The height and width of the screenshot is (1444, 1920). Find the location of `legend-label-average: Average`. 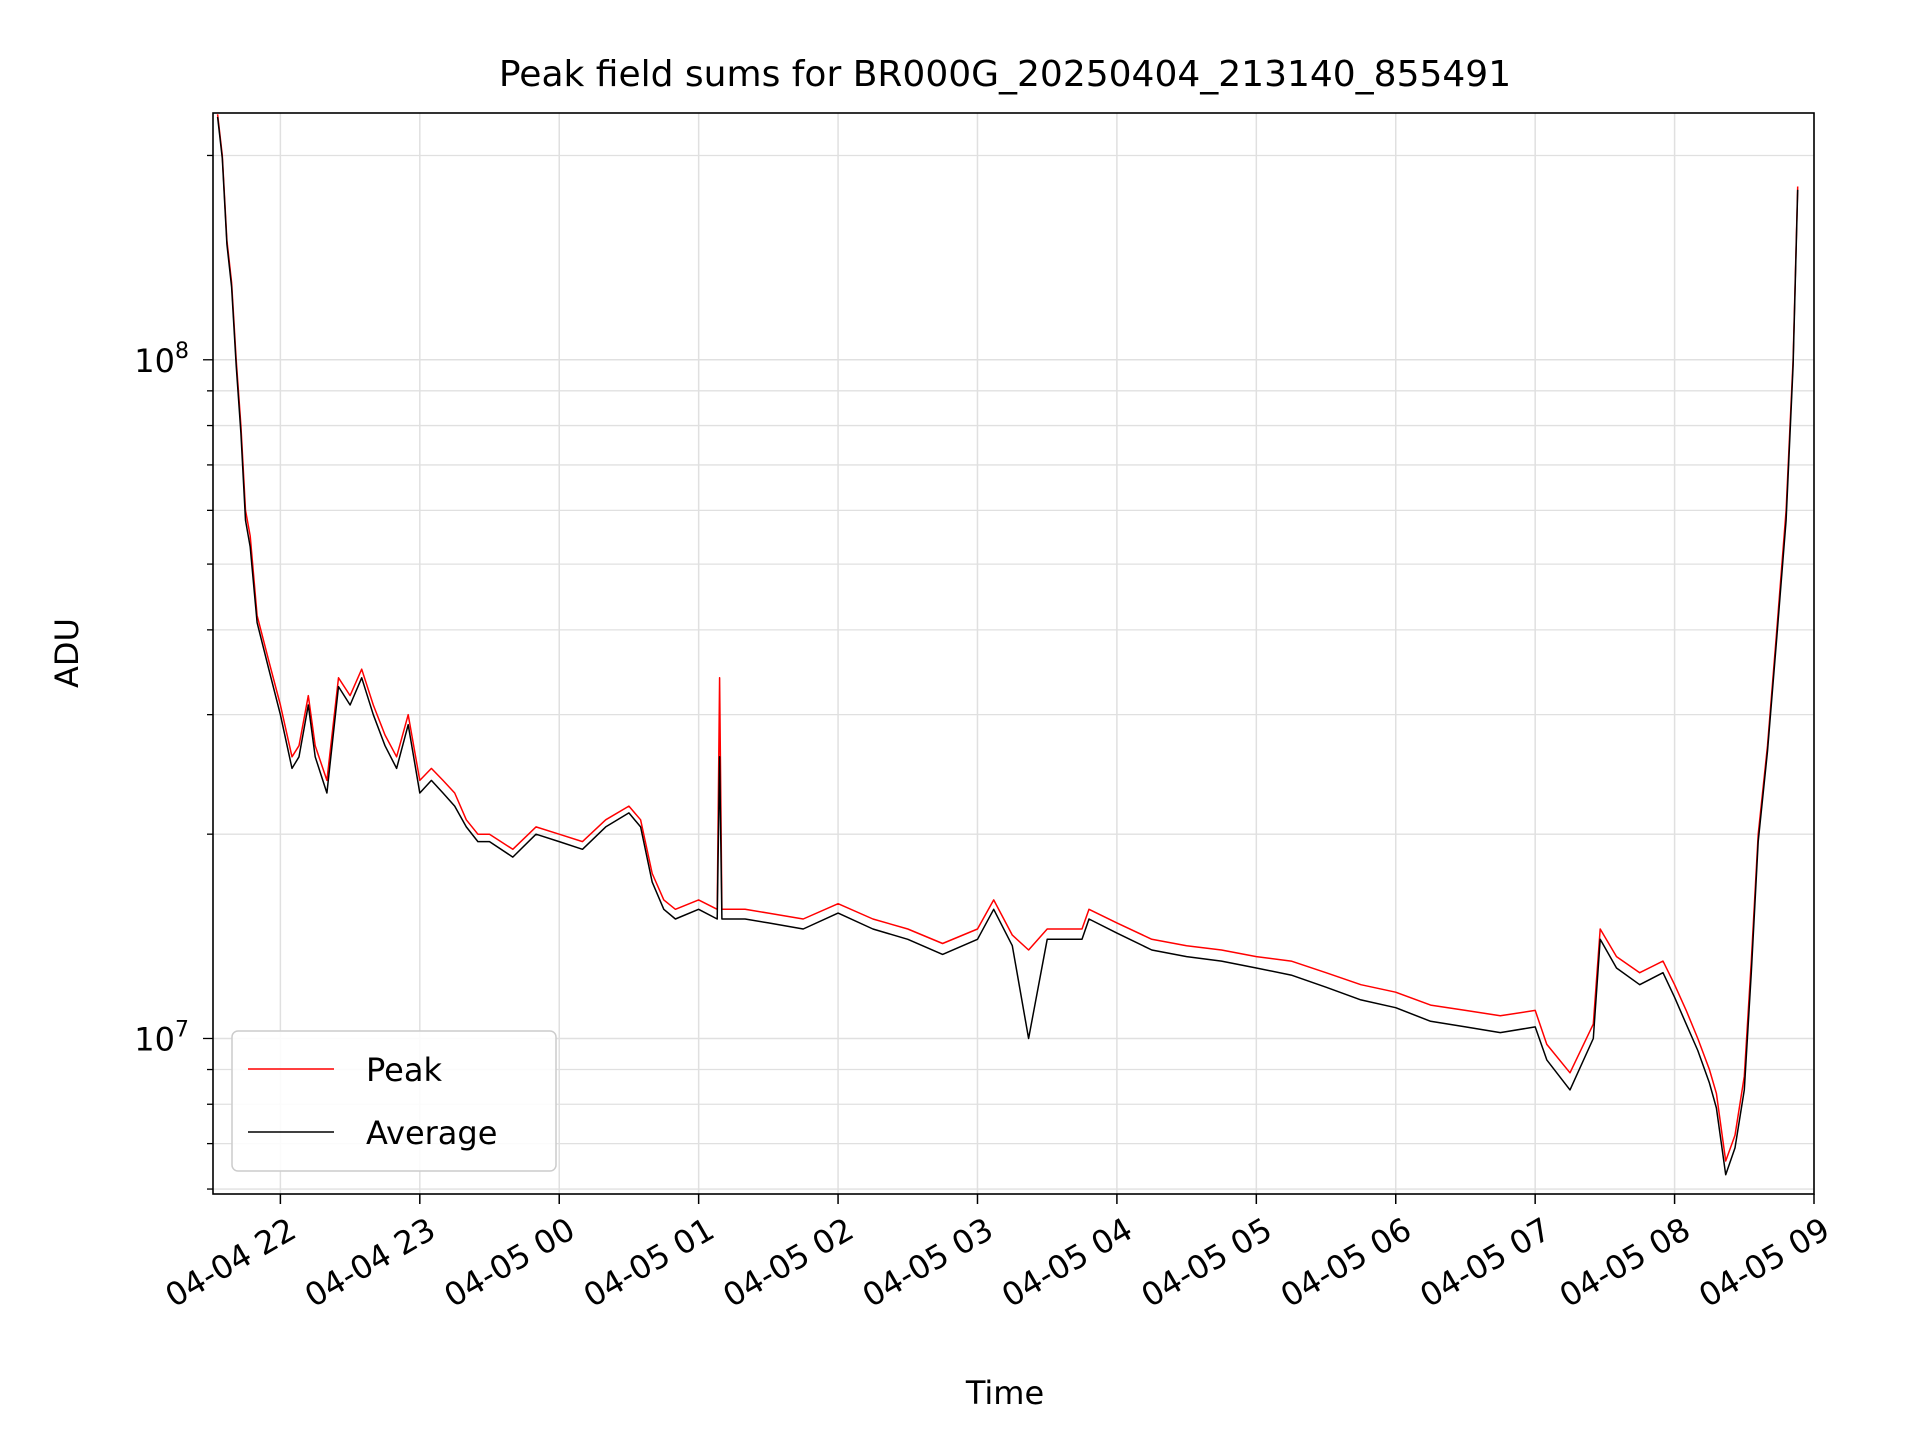

legend-label-average: Average is located at coordinates (431, 1133).